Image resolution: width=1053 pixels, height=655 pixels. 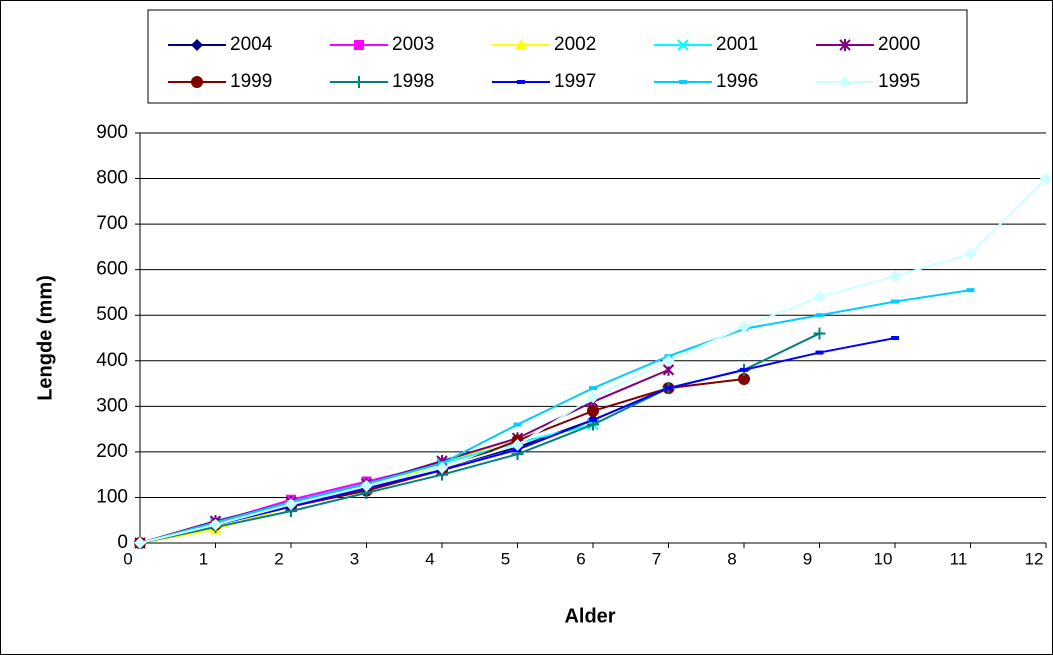 What do you see at coordinates (112, 269) in the screenshot?
I see `y-tick-label: 600` at bounding box center [112, 269].